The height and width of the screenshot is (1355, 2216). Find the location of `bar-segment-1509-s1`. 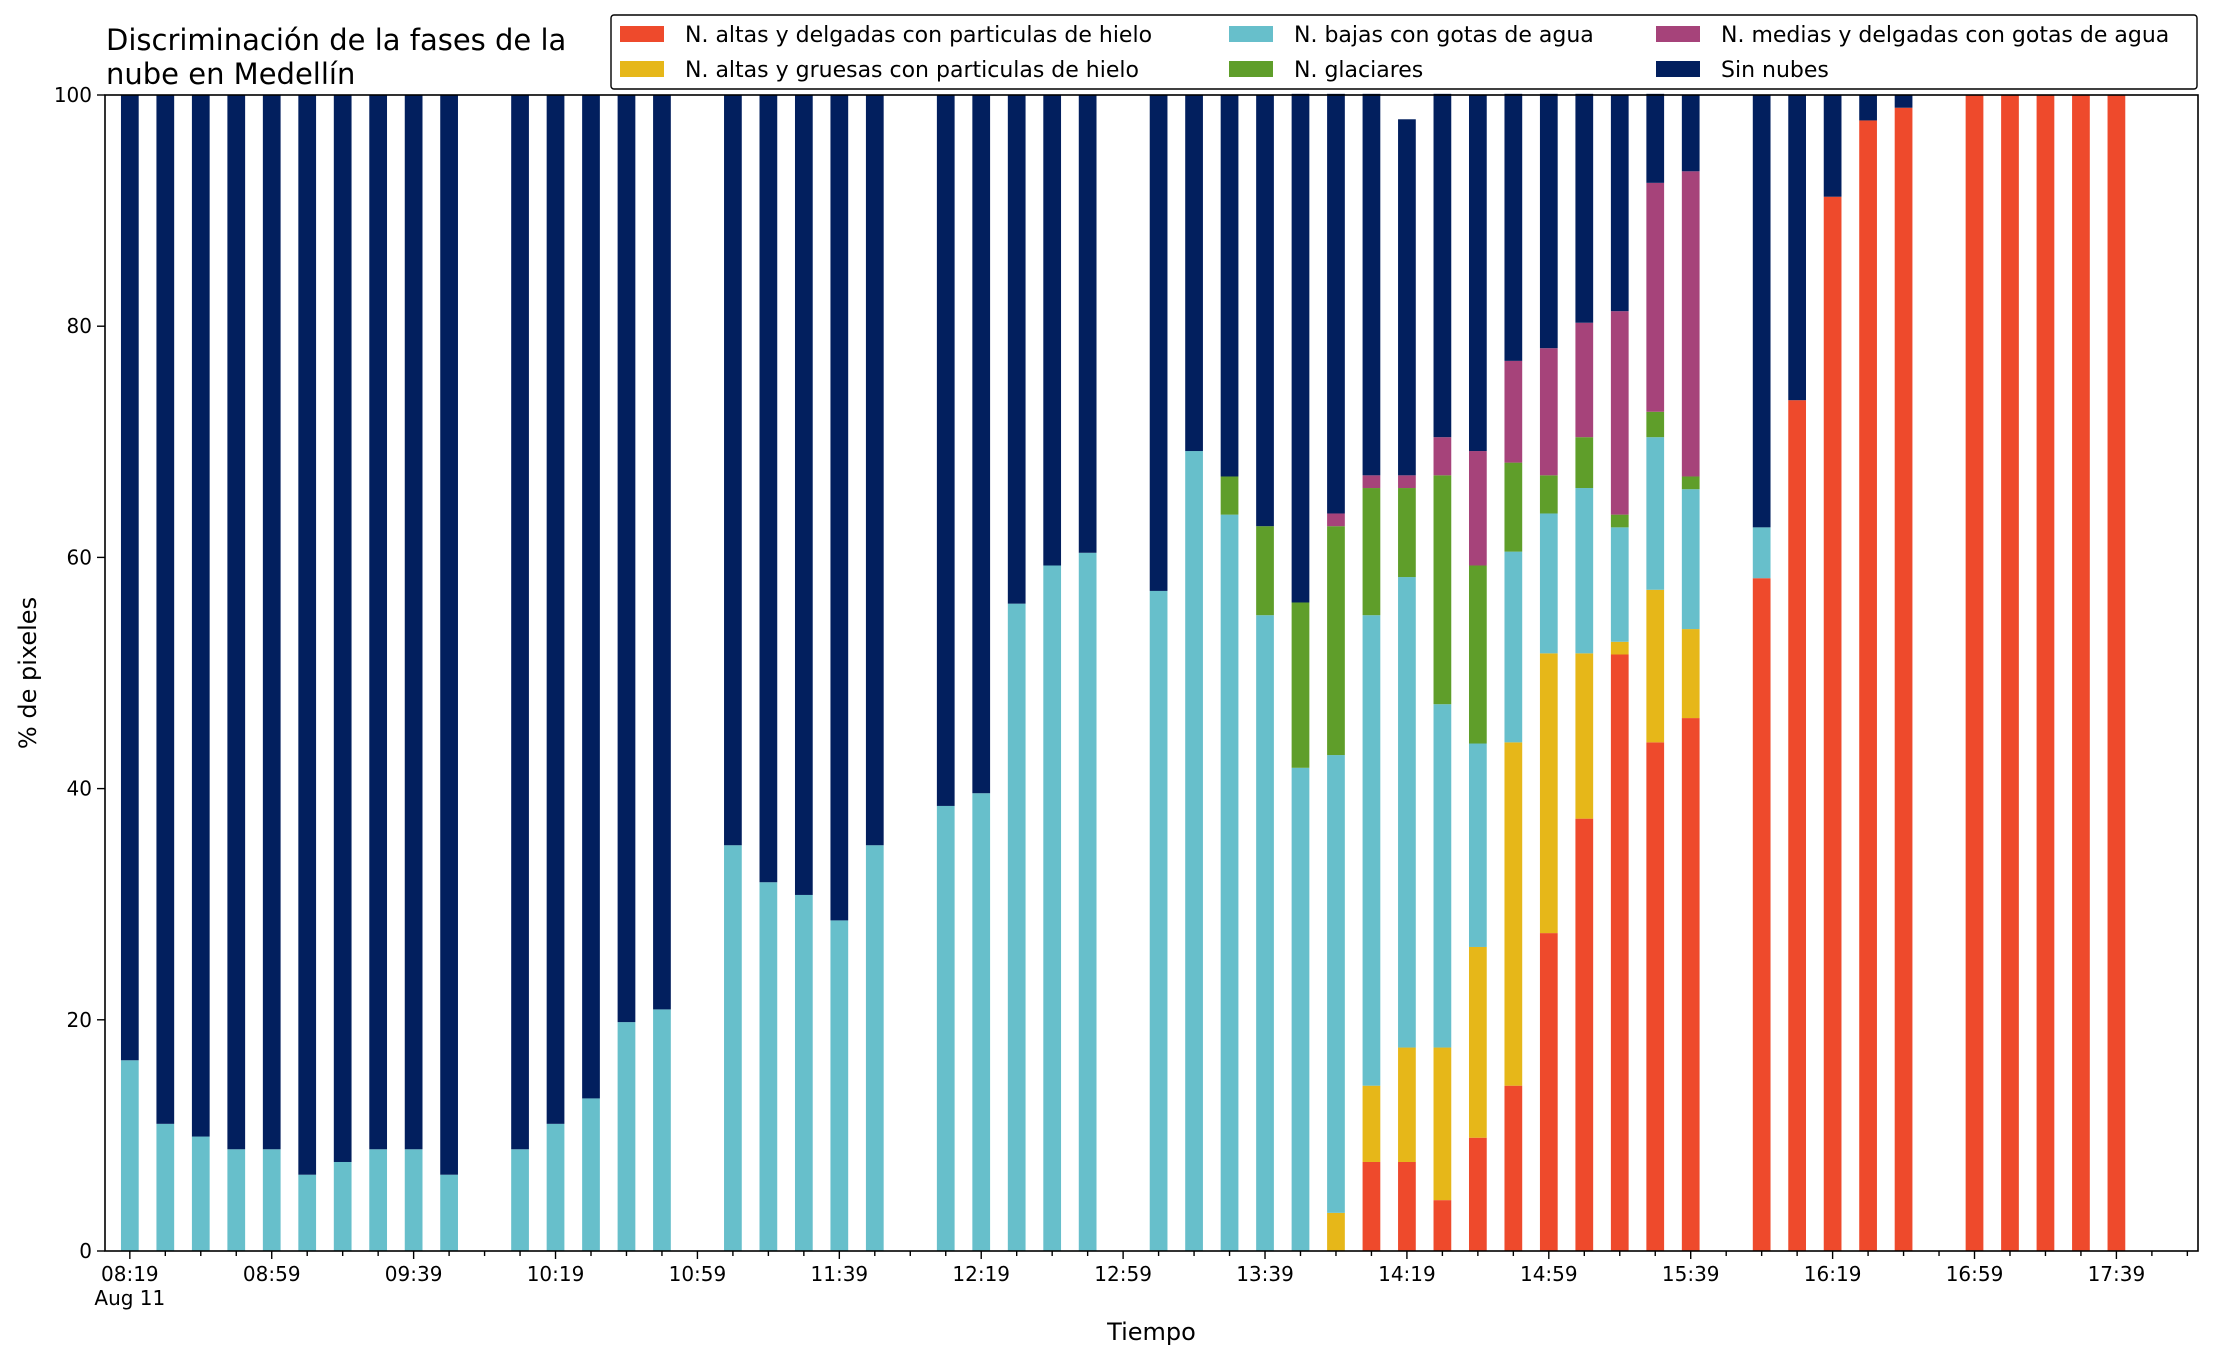

bar-segment-1509-s1 is located at coordinates (1584, 736).